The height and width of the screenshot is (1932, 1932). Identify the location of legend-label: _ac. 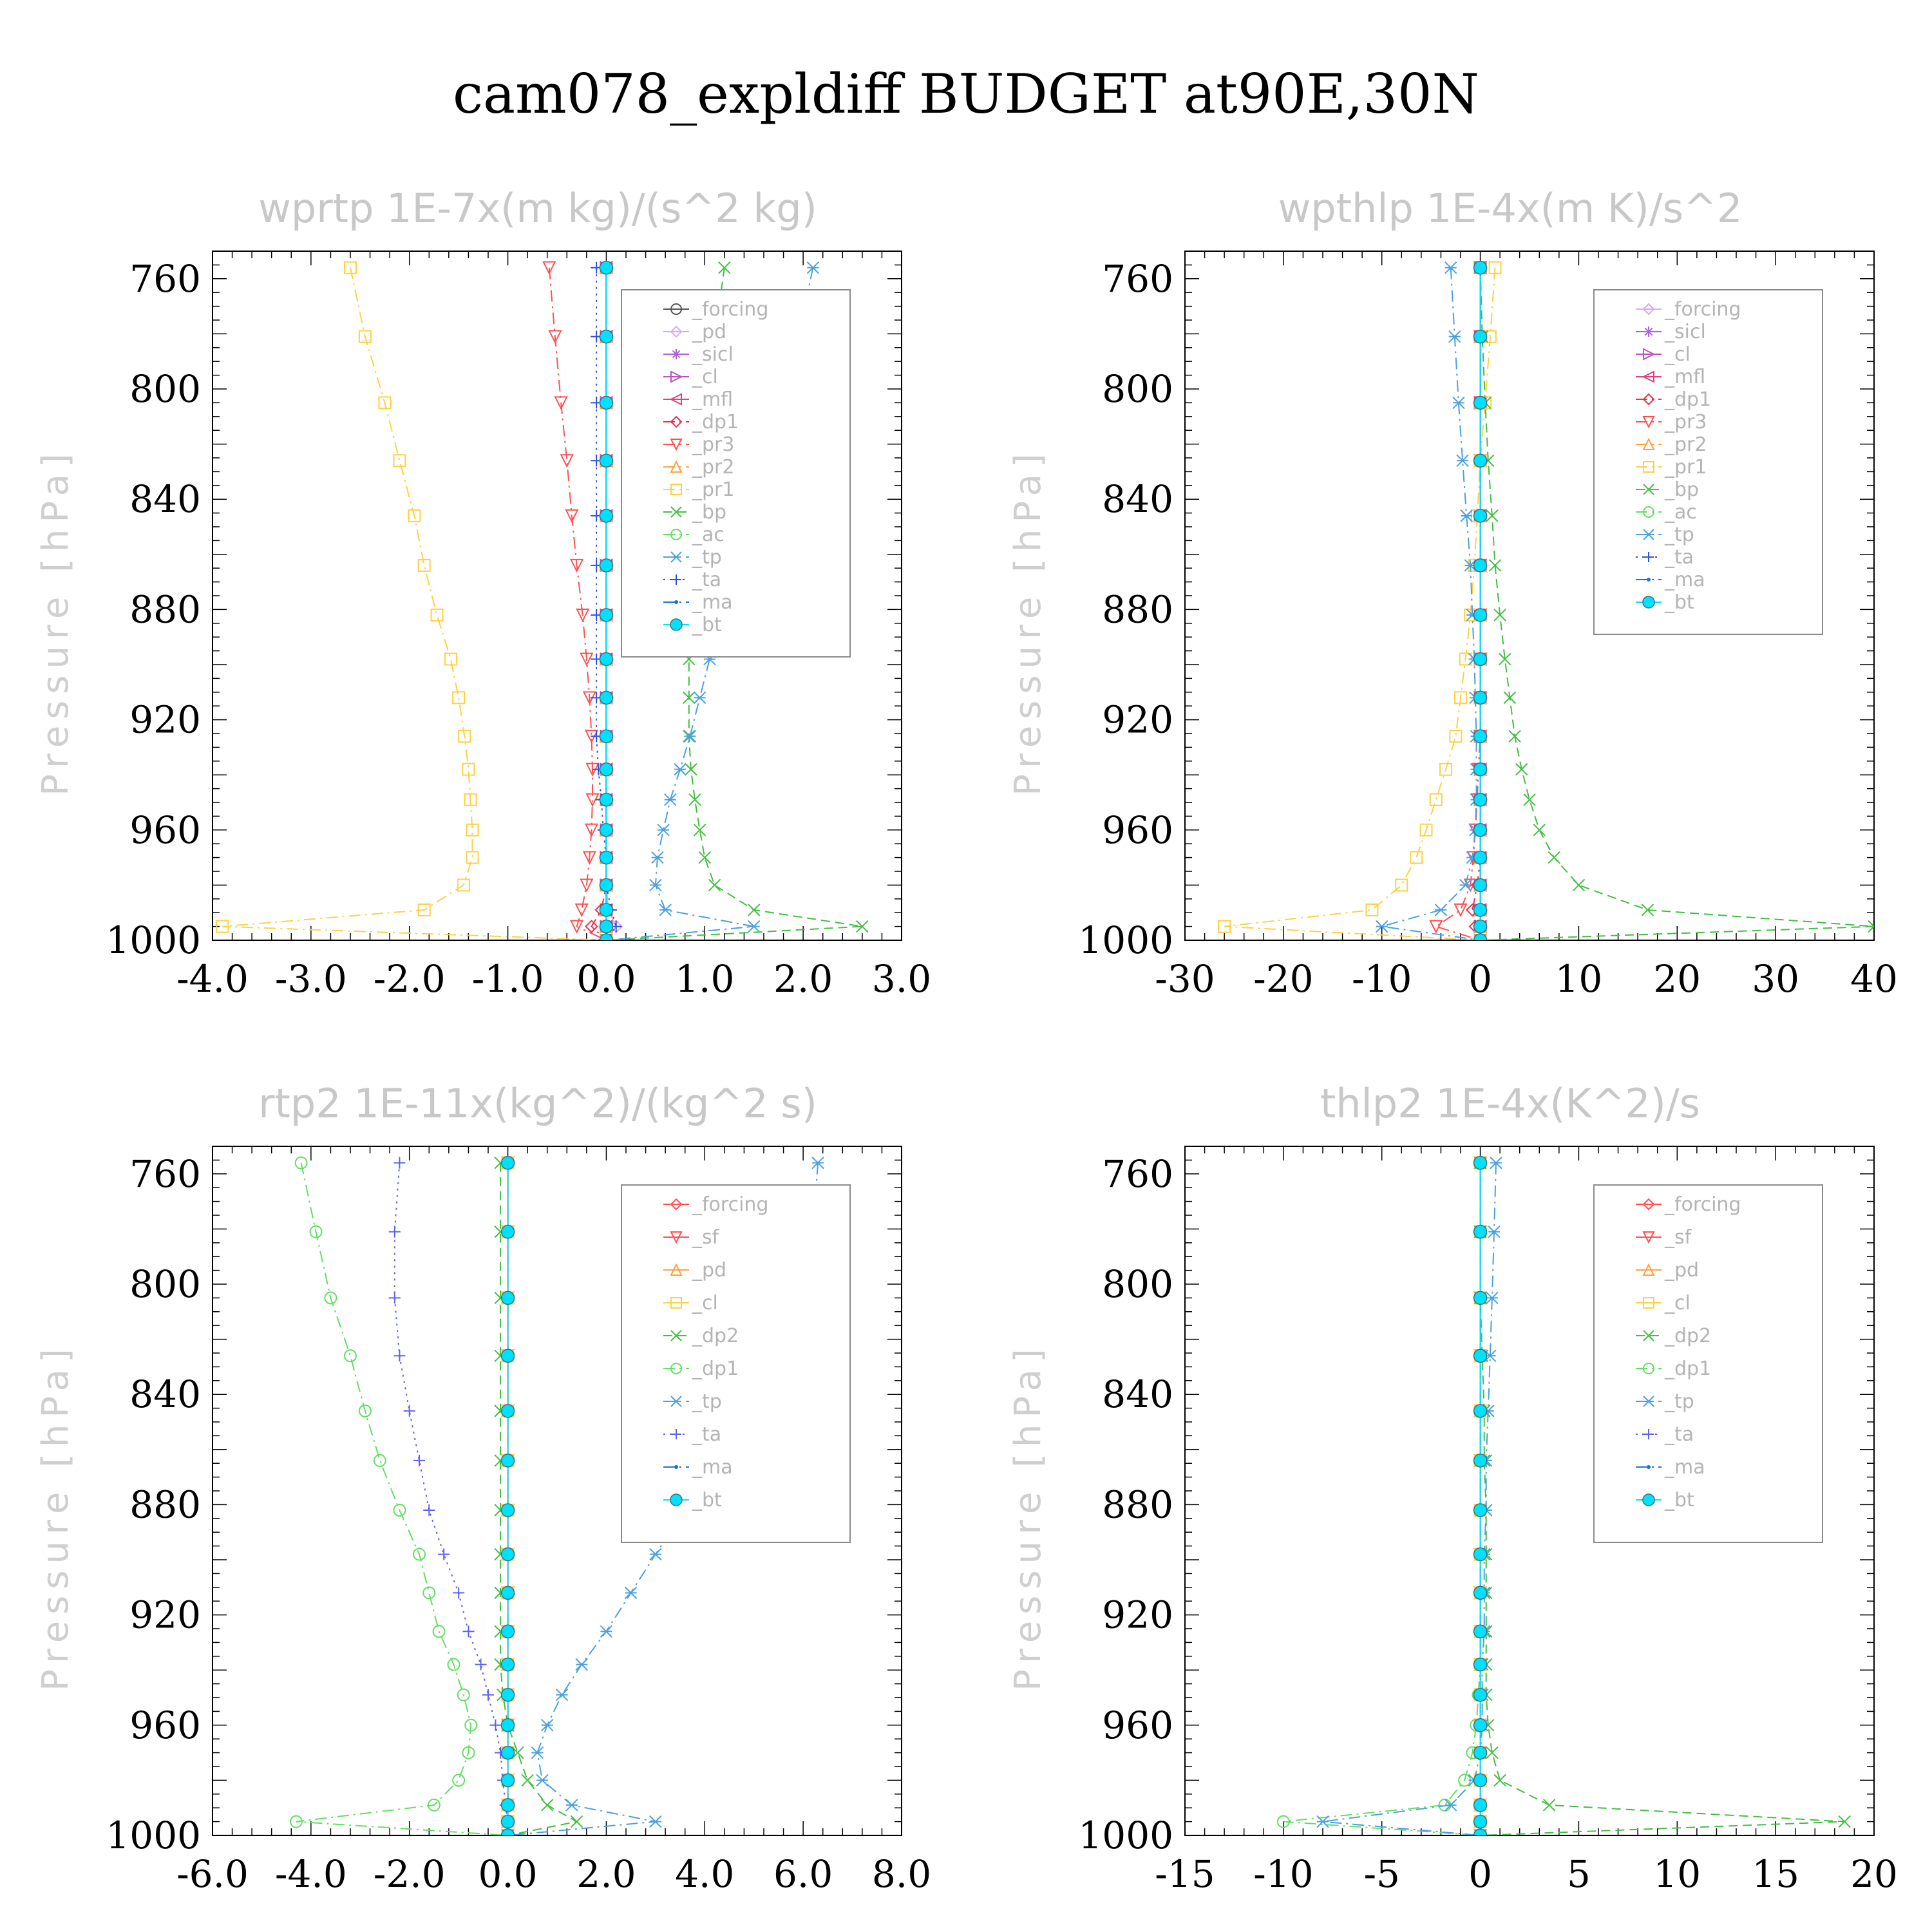
(708, 535).